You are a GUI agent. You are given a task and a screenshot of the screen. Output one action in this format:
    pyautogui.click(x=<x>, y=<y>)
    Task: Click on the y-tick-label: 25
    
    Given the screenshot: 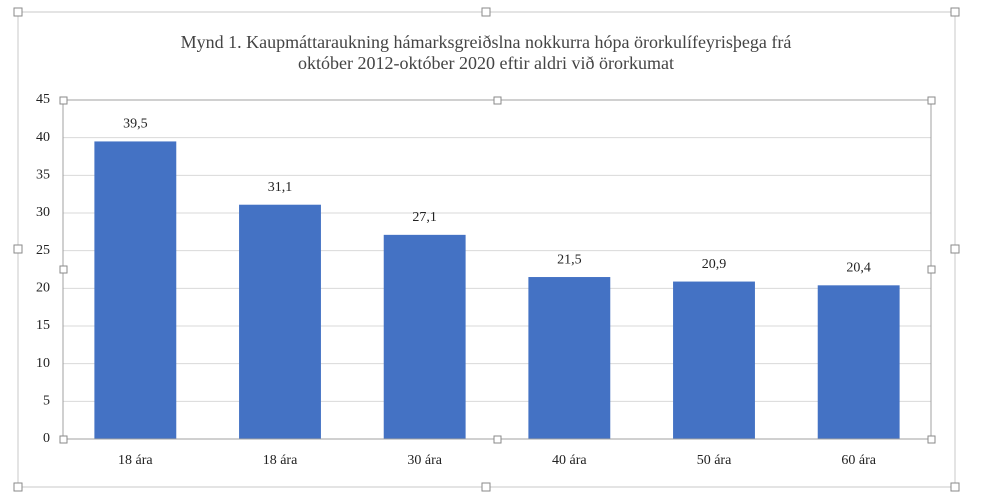 What is the action you would take?
    pyautogui.click(x=43, y=250)
    